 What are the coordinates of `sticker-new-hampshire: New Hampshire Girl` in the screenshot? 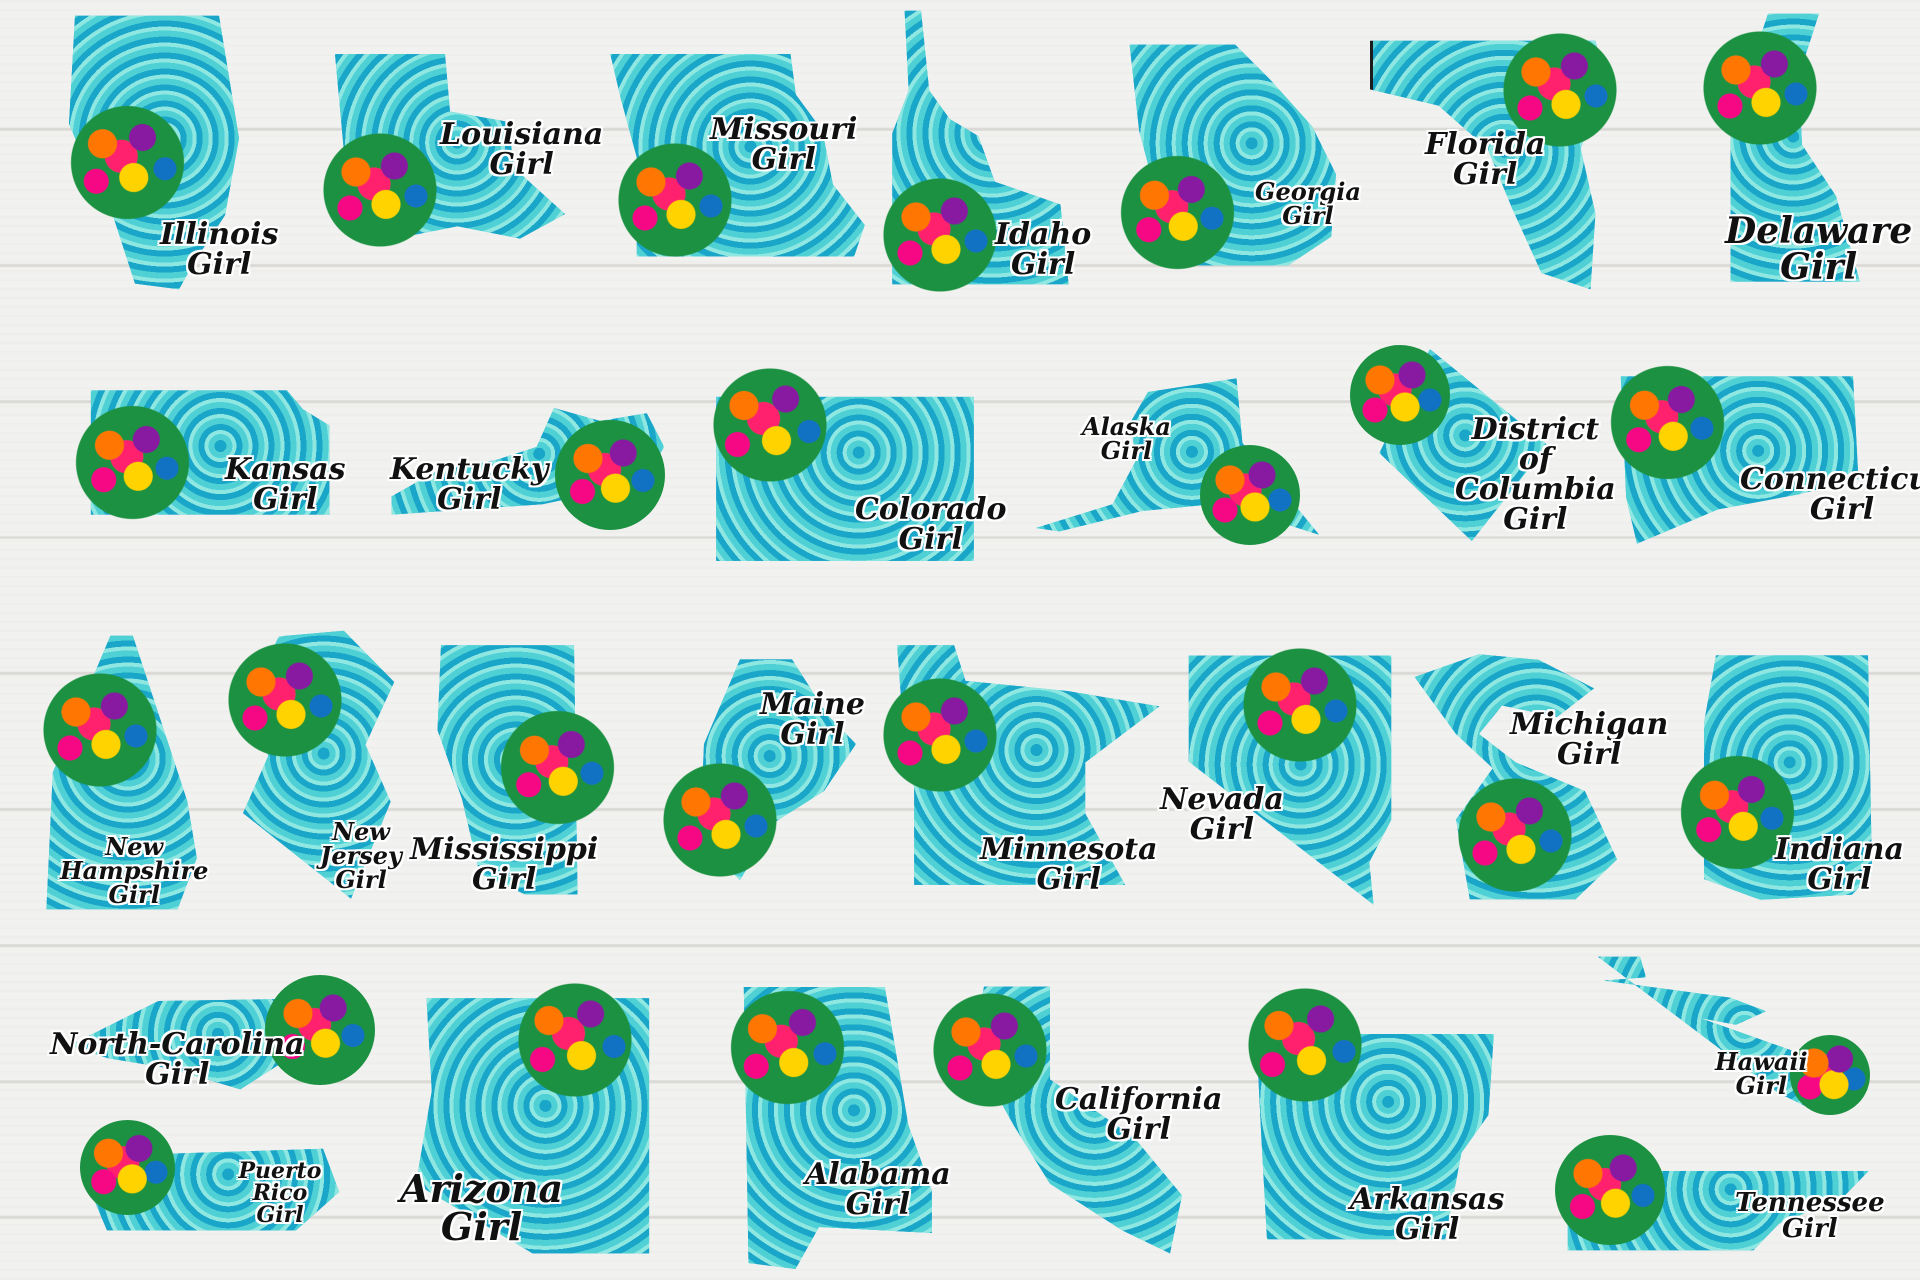 It's located at (124, 772).